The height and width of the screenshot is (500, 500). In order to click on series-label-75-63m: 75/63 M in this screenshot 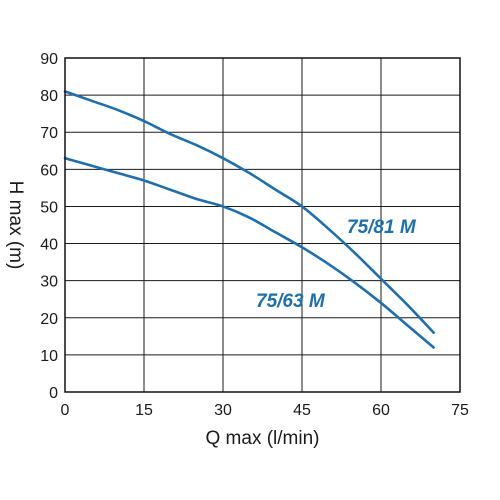, I will do `click(291, 301)`.